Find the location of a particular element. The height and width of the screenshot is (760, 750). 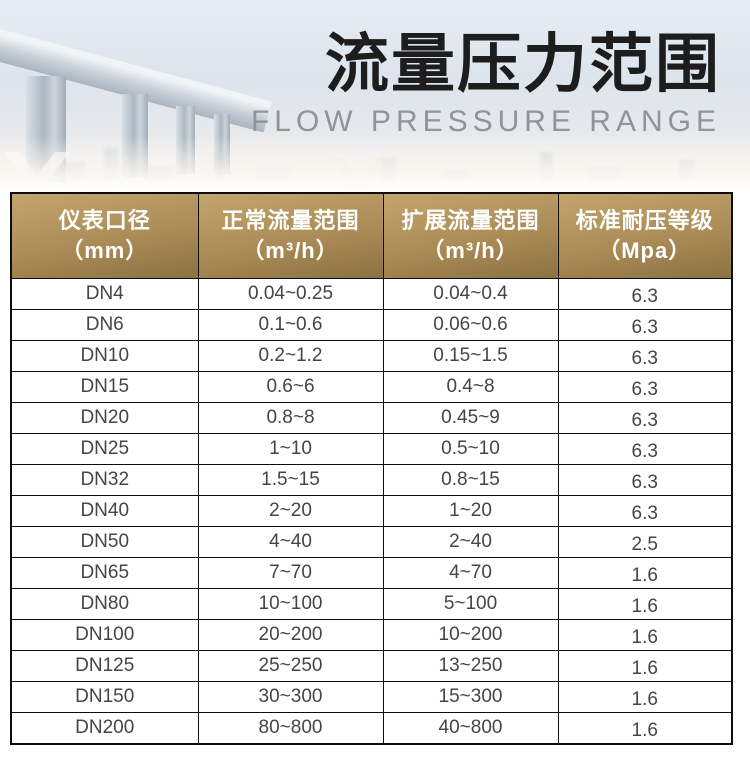

size-cell: DN32 is located at coordinates (104, 480).